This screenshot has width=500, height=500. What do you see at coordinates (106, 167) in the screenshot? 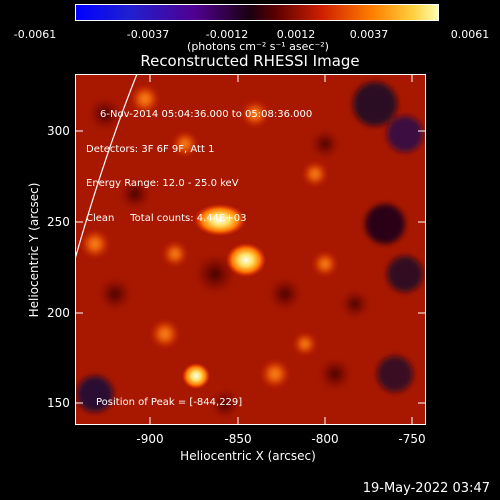
I see `solar-limb-line` at bounding box center [106, 167].